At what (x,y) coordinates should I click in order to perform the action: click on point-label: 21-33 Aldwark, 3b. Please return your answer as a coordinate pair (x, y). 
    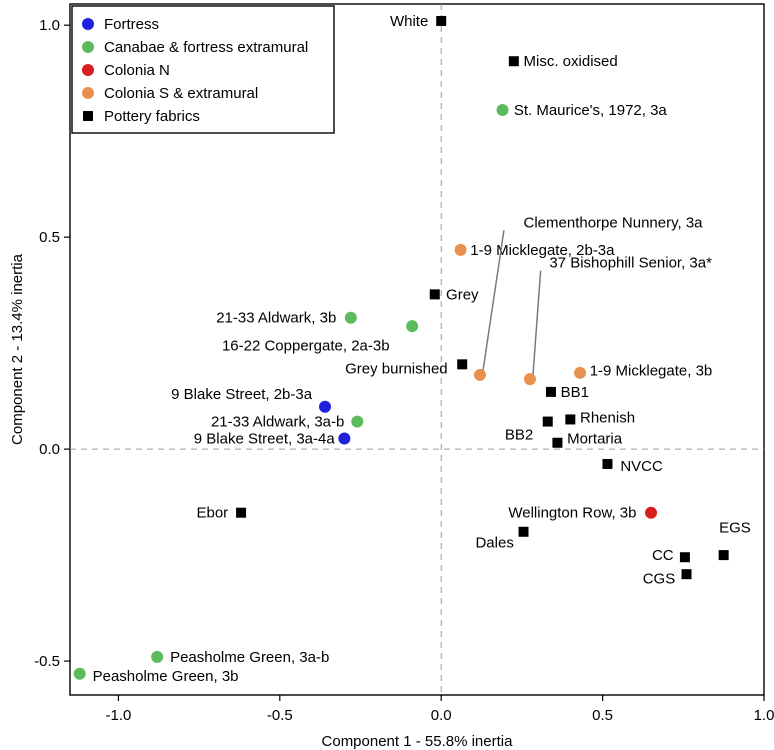
    Looking at the image, I should click on (276, 318).